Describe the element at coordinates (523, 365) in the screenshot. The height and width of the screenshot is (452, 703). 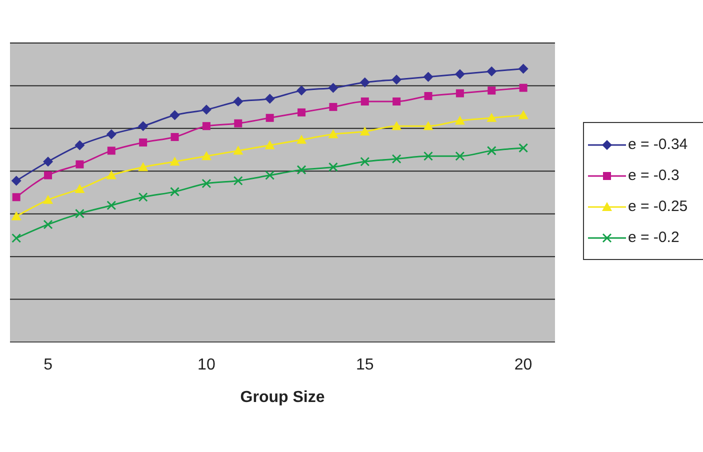
I see `x-tick-label: 20` at that location.